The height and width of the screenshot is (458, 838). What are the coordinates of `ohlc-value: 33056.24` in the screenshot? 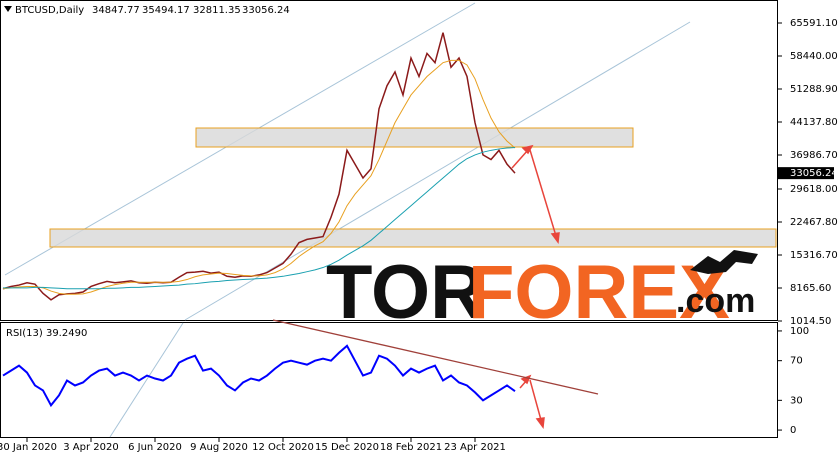 It's located at (266, 10).